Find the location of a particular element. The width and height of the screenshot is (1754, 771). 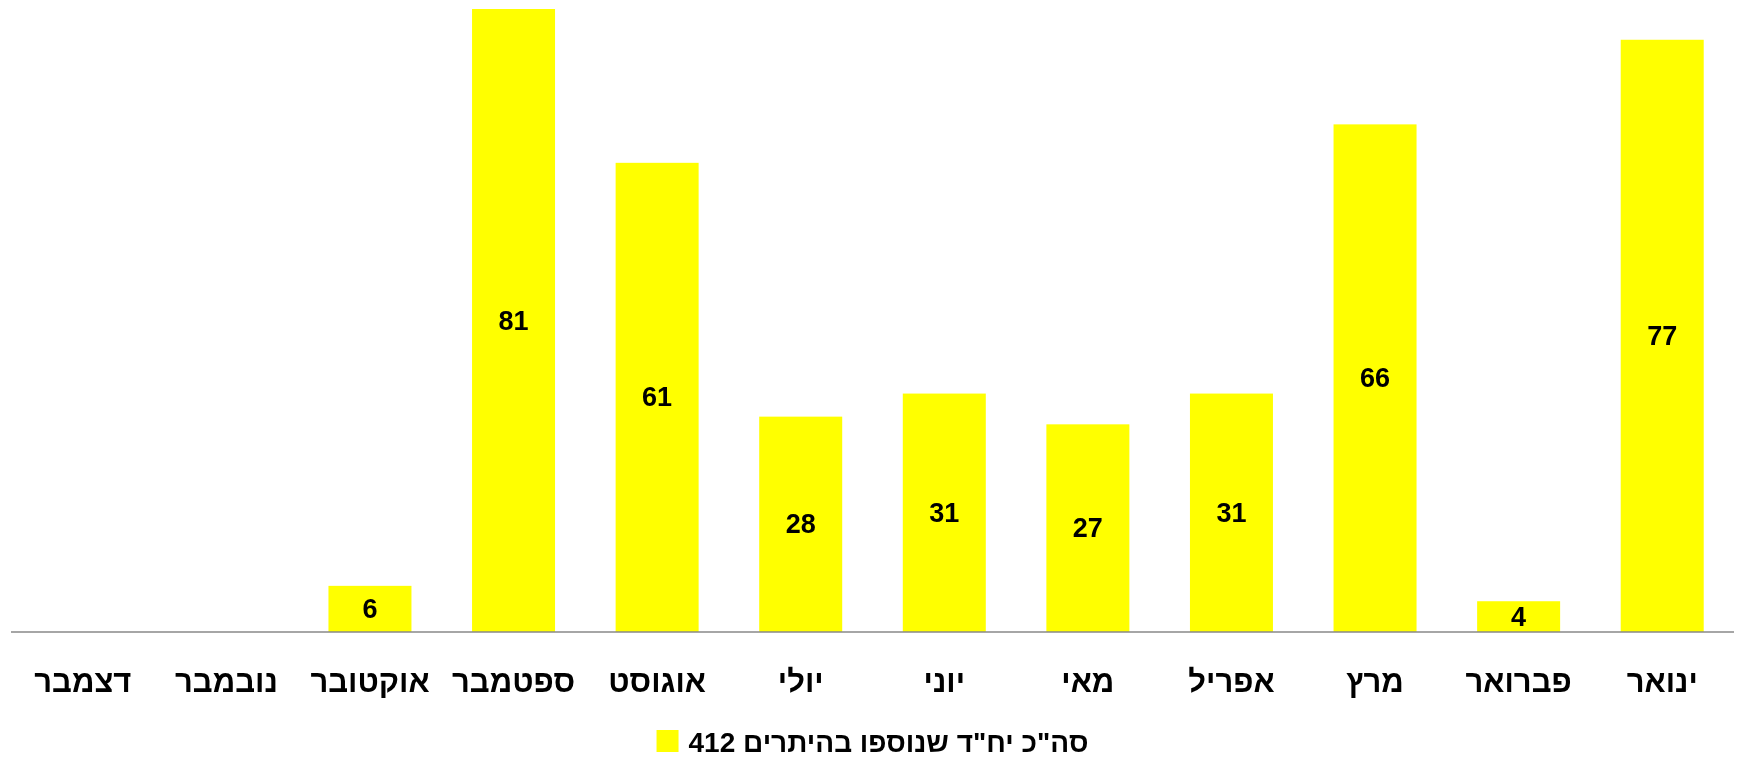

data-label: 66 is located at coordinates (1375, 378).